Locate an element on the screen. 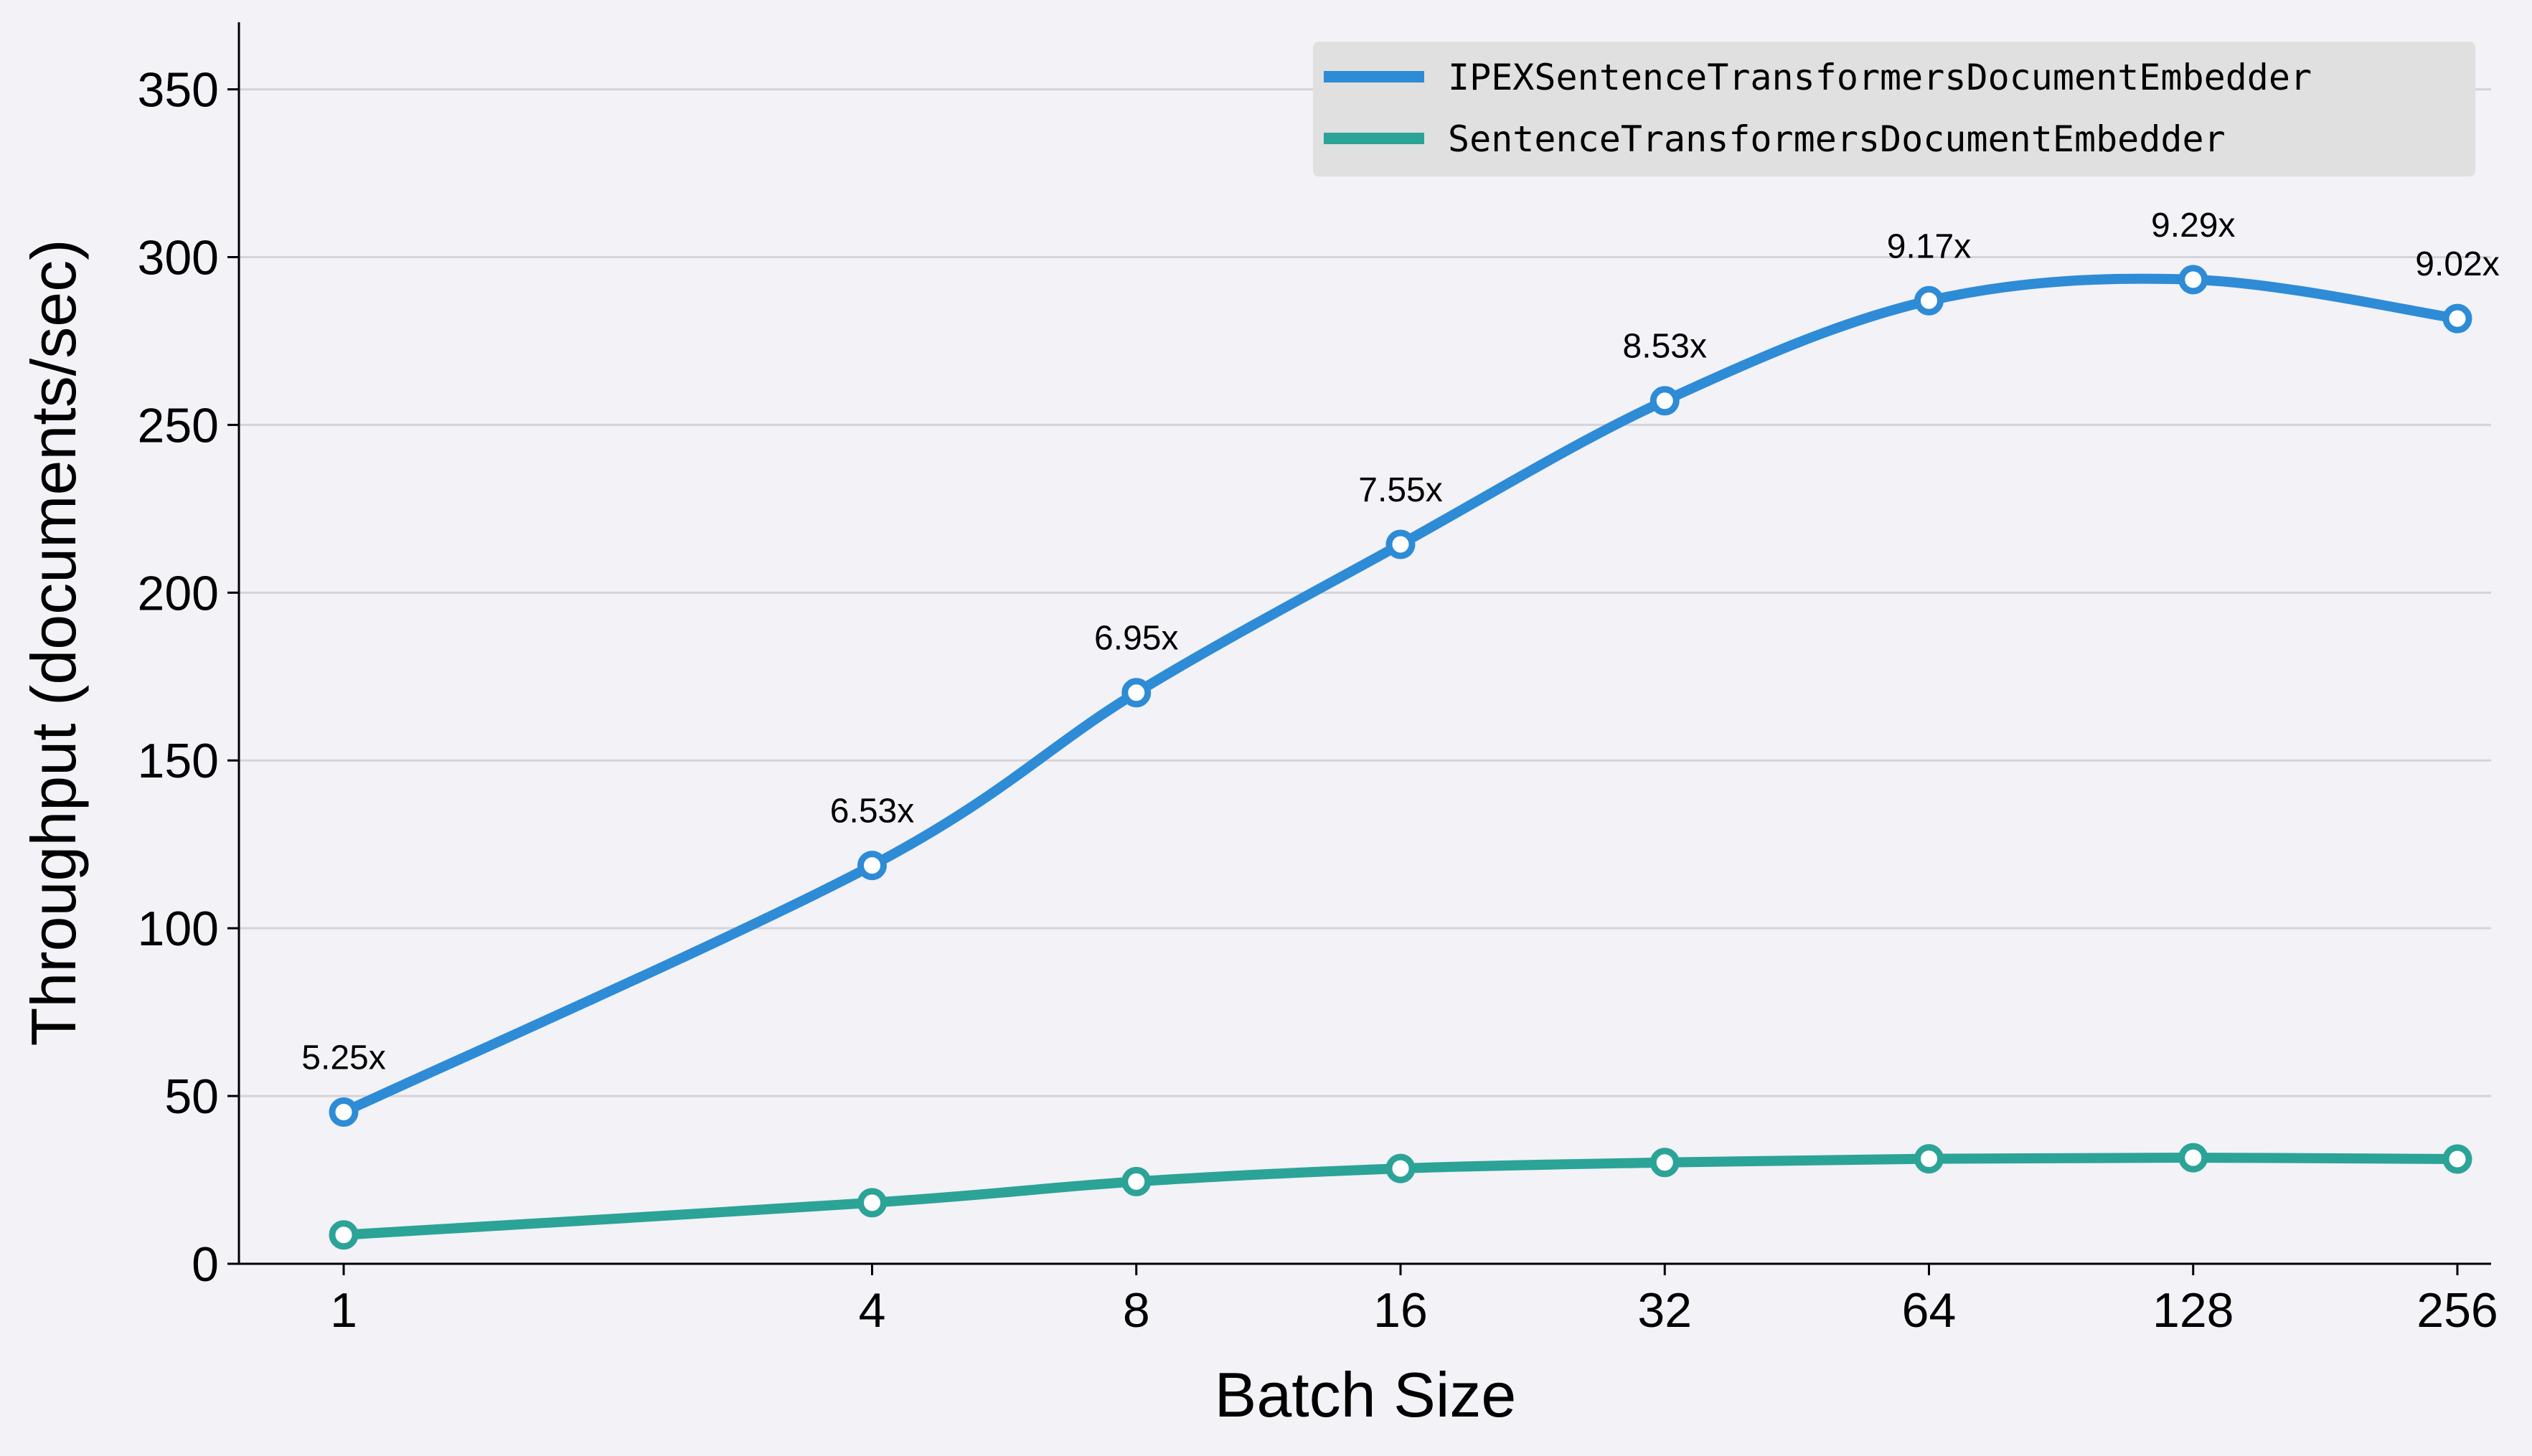 The image size is (2532, 1456). x-tick-label: 128 is located at coordinates (2193, 1310).